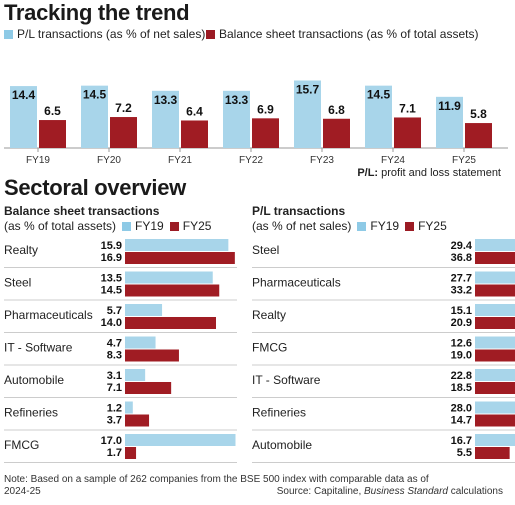  Describe the element at coordinates (111, 279) in the screenshot. I see `sector-value-fy19: 13.5` at that location.